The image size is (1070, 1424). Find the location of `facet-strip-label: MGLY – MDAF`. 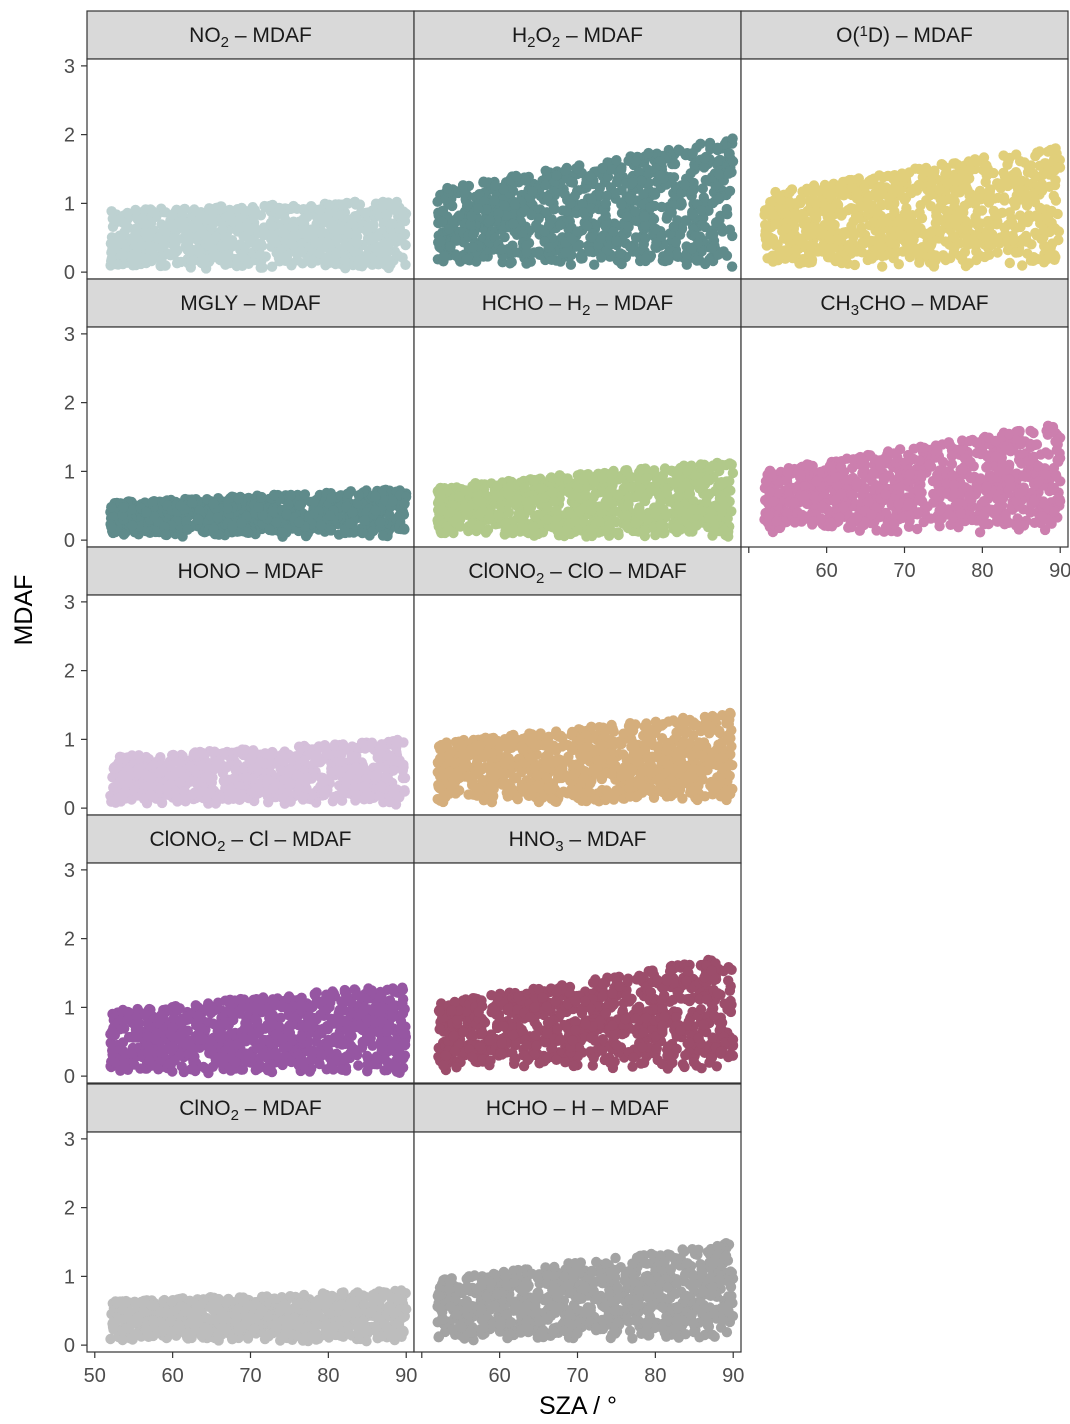

facet-strip-label: MGLY – MDAF is located at coordinates (250, 303).